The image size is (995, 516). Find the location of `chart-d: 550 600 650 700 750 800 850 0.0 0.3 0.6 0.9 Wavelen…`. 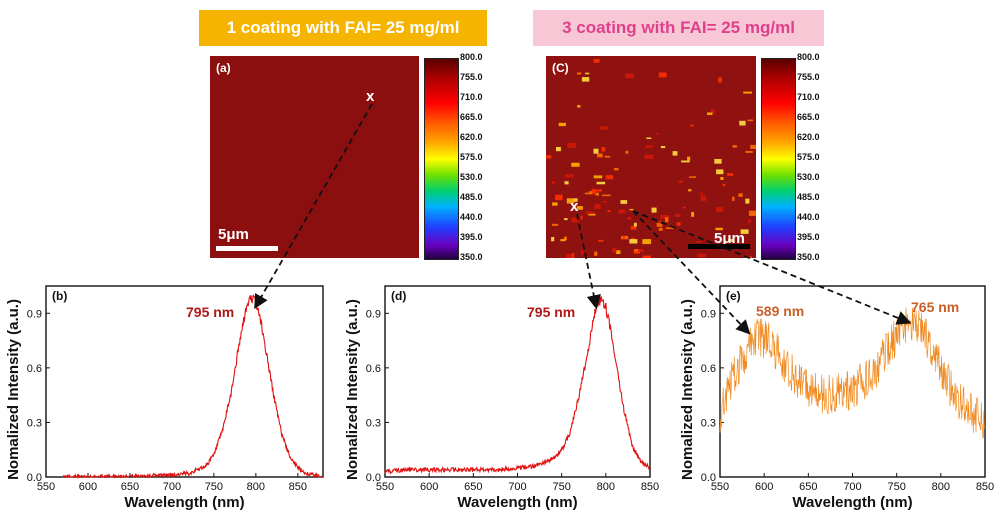

chart-d: 550 600 650 700 750 800 850 0.0 0.3 0.6 0.9 Wavelen… is located at coordinates (501, 398).